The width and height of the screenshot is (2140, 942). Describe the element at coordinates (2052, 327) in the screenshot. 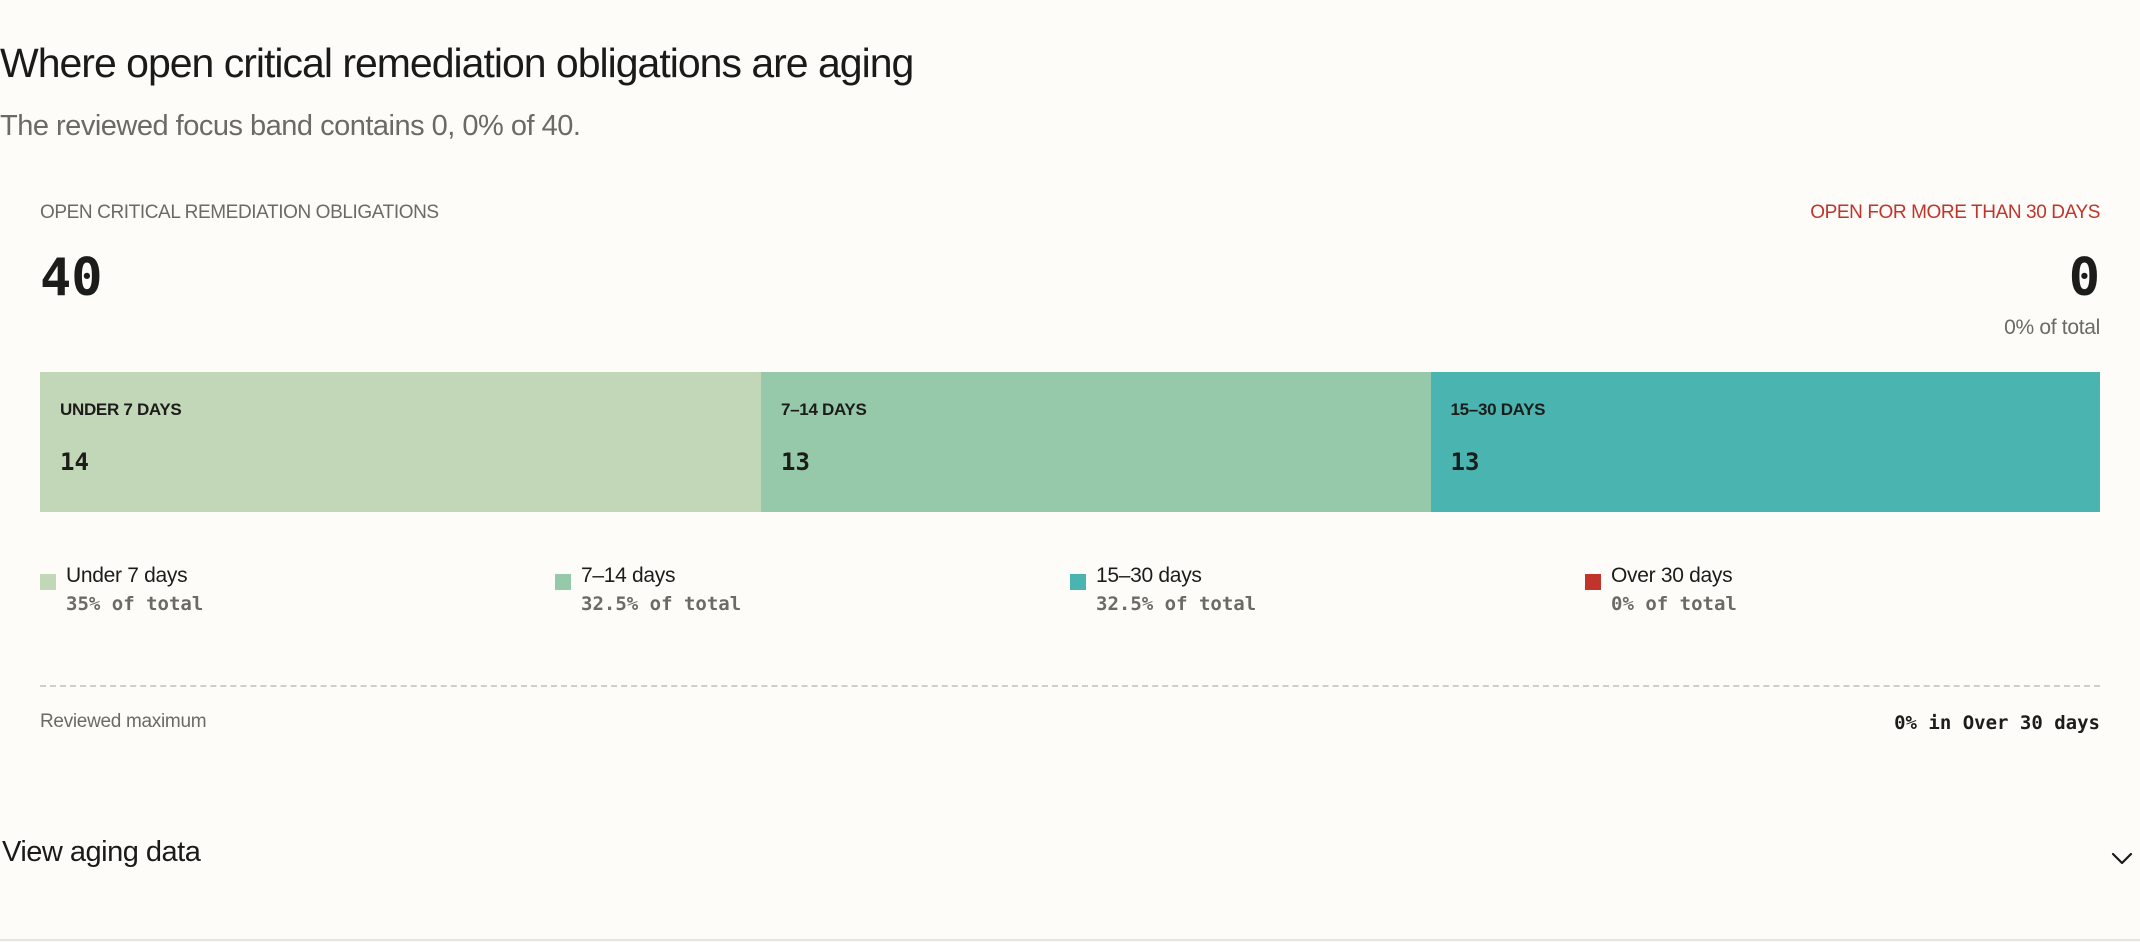

I see `focus-kpi-share: 0% of total` at that location.